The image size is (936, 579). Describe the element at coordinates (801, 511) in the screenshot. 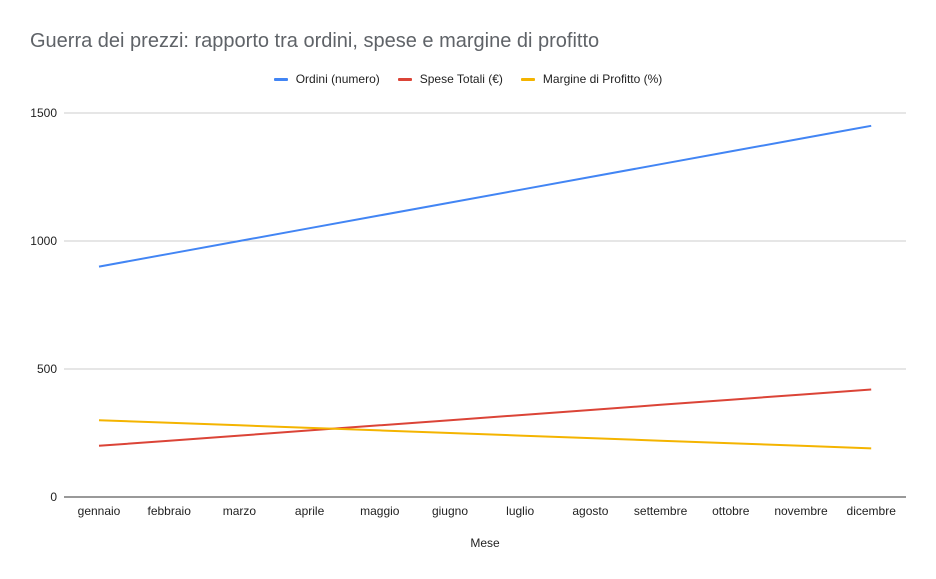

I see `x-tick-label: novembre` at that location.